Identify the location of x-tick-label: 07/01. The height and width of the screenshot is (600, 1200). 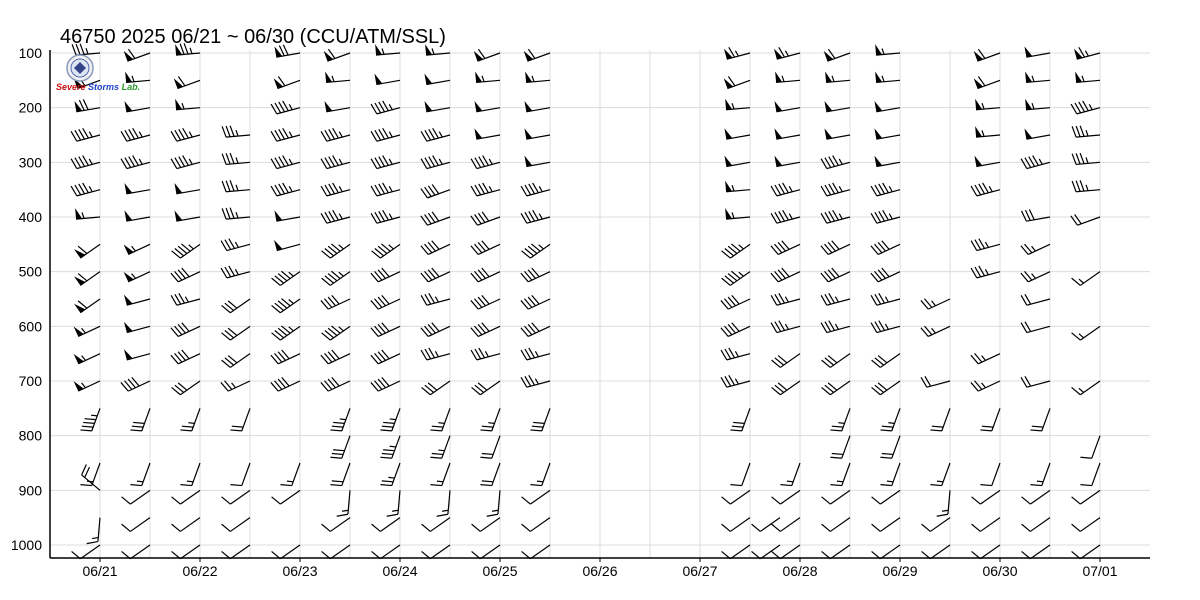
(1099, 571).